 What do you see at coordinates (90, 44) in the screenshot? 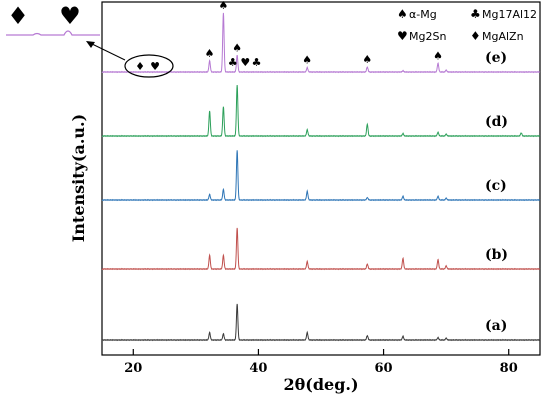
I see `zoom-arrowhead` at bounding box center [90, 44].